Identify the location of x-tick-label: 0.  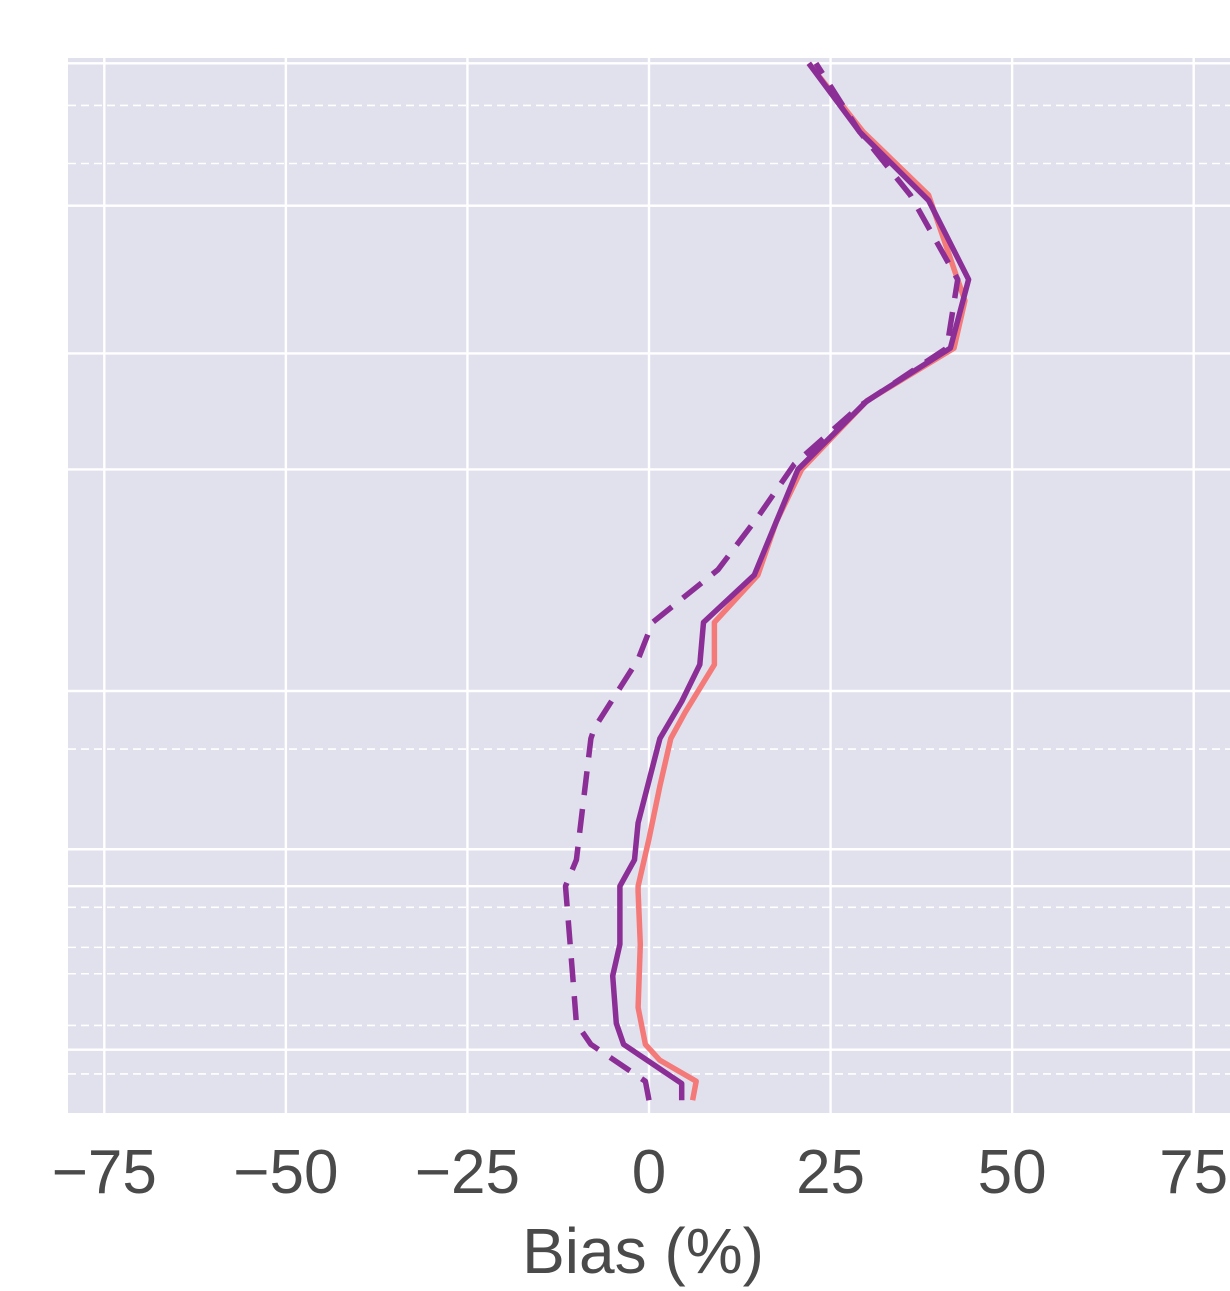
(649, 1172).